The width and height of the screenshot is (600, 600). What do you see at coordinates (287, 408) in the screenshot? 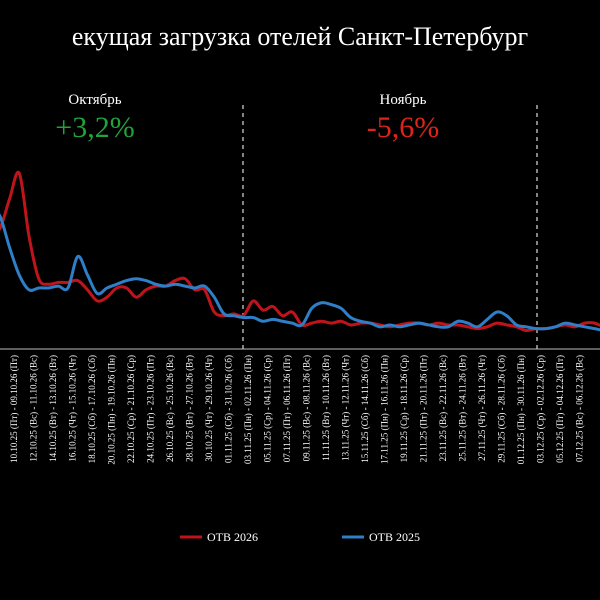
I see `x-tick-label: 07.11.25 (Пт) - 06.11.26 (Пт)` at bounding box center [287, 408].